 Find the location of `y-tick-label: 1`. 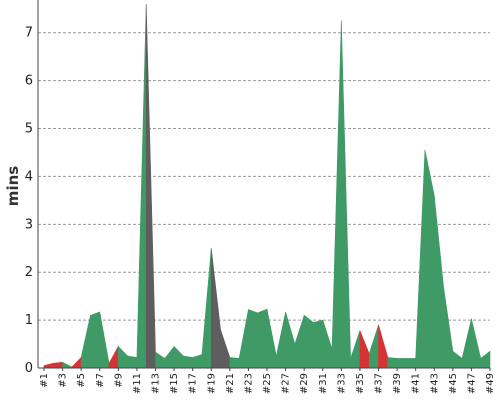

y-tick-label: 1 is located at coordinates (29, 320).